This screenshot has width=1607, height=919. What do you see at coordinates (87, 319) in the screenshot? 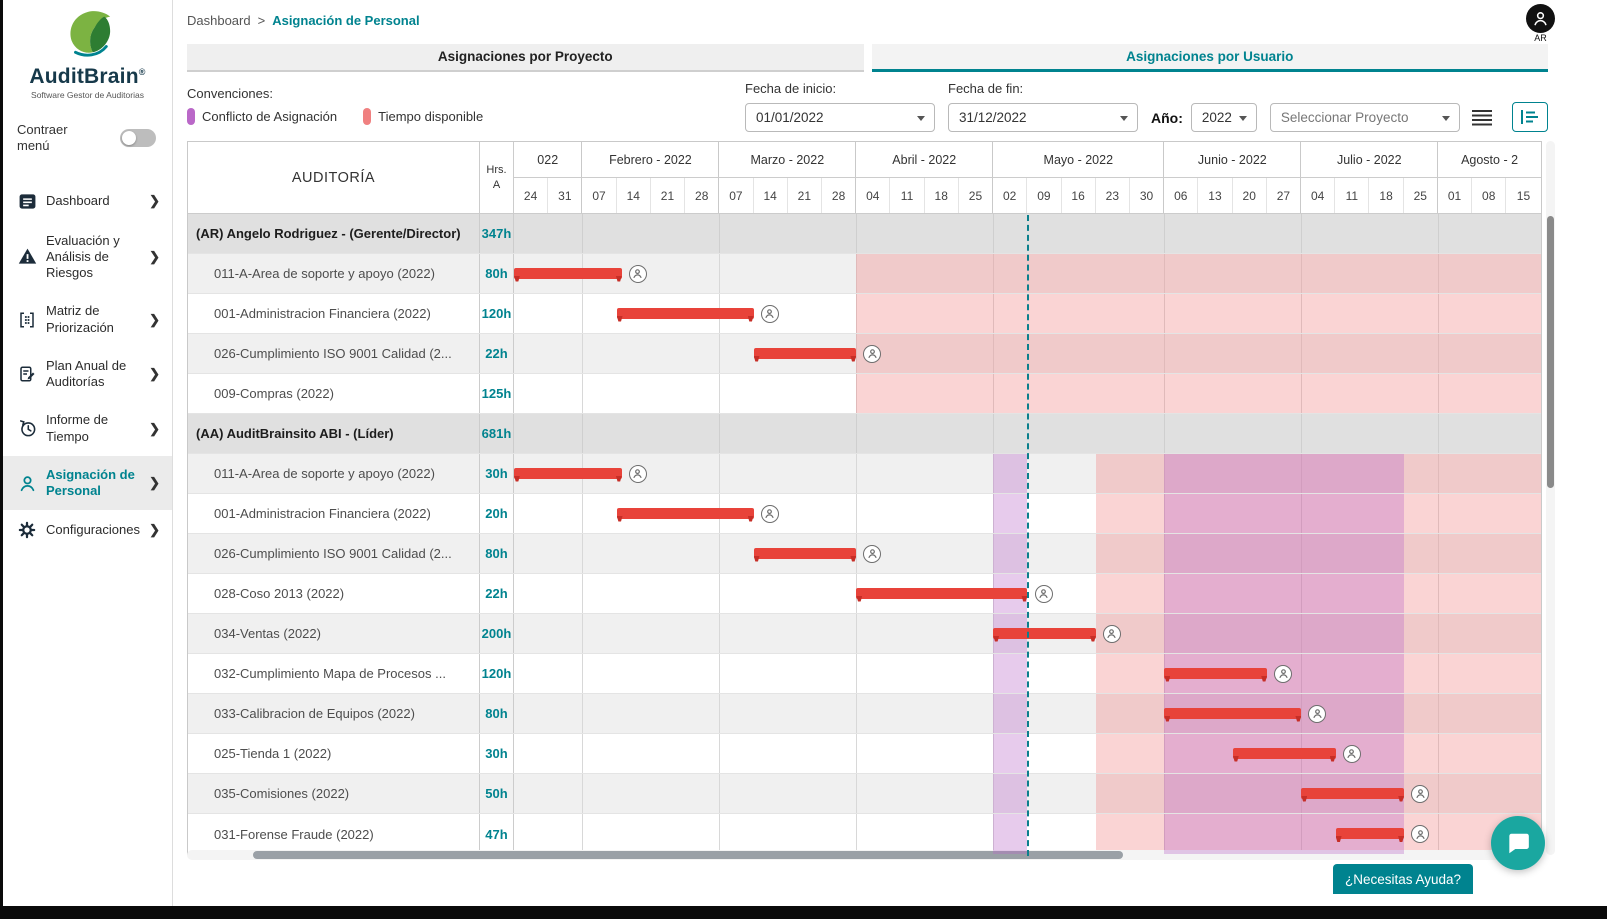
I see `sidebar-item-matriz-de-priorizacion: Matriz de Priorización ❯` at bounding box center [87, 319].